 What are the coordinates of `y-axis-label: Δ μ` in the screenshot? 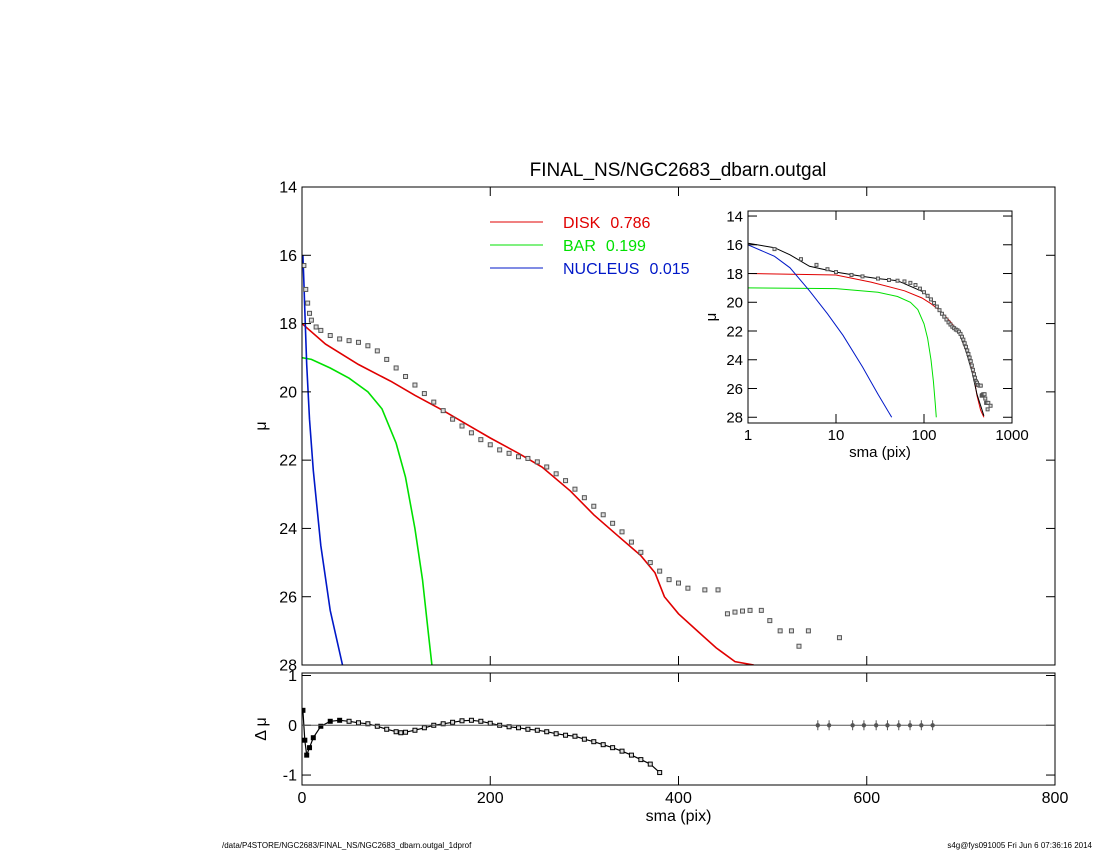 It's located at (261, 728).